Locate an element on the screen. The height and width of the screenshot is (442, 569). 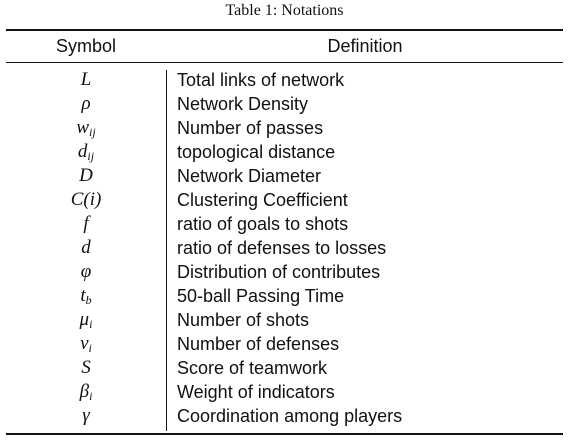
notation-symbol: f is located at coordinates (86, 224).